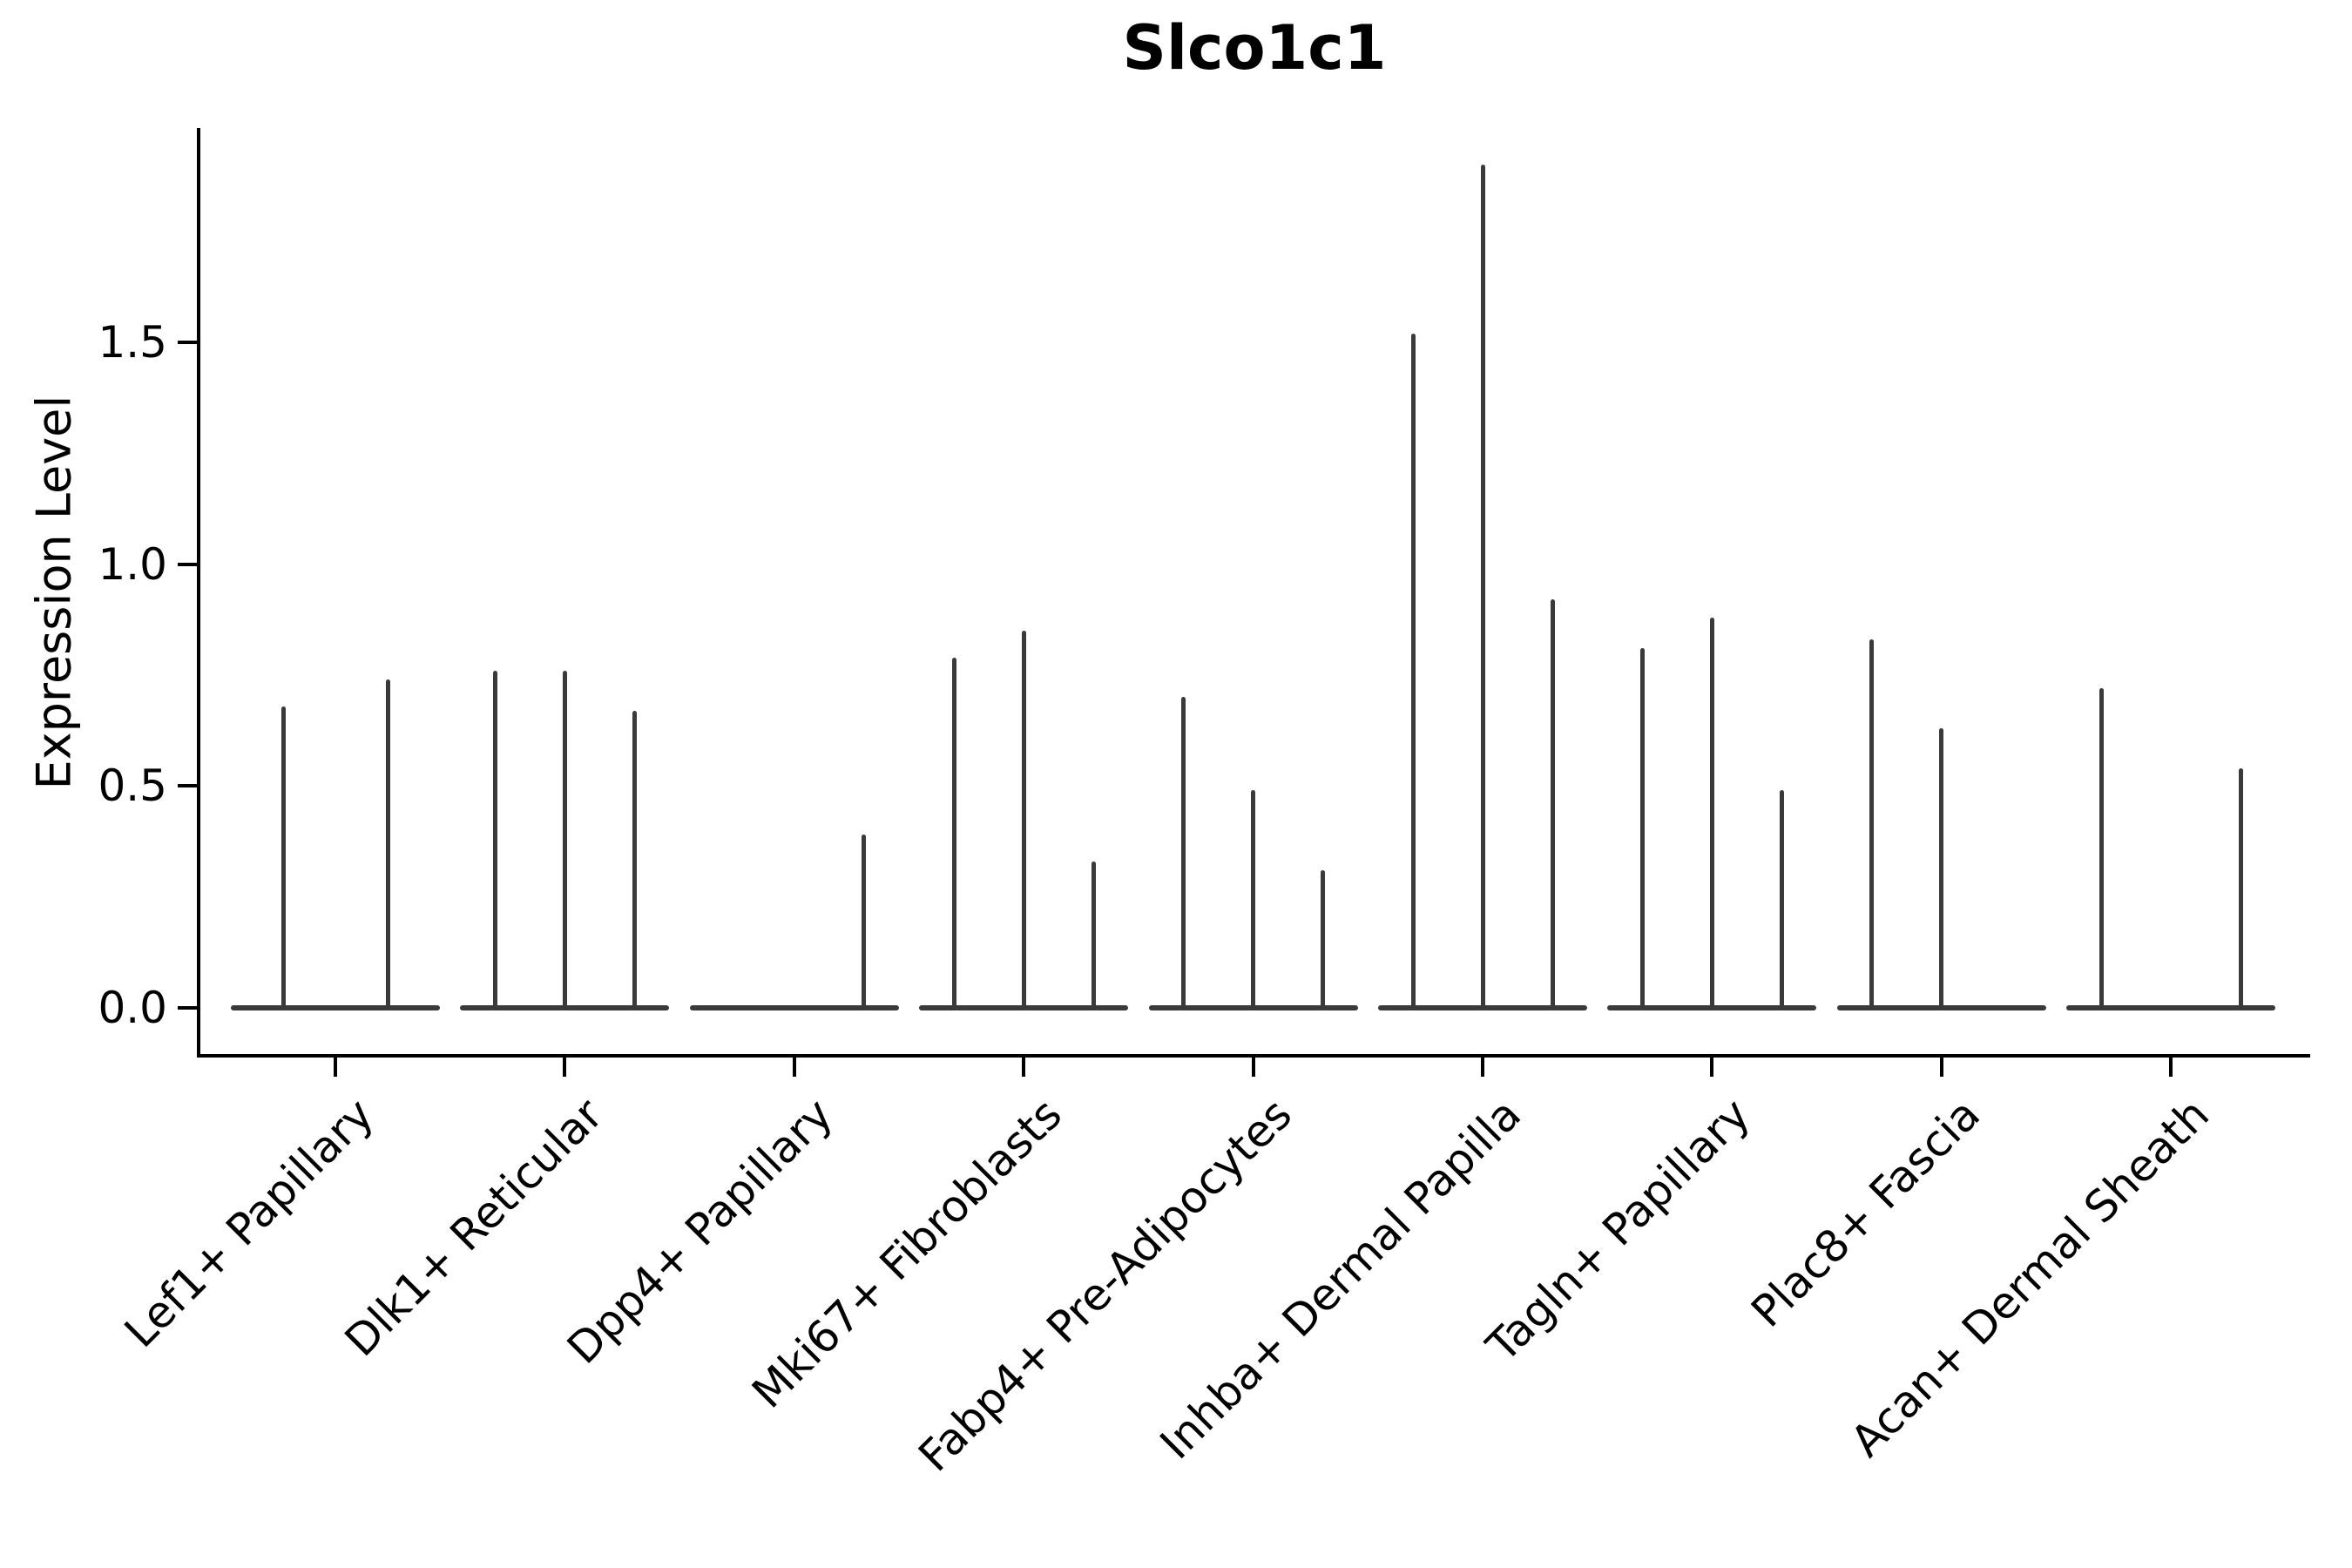 The image size is (2352, 1568). I want to click on y-axis-label: Expression Level, so click(54, 592).